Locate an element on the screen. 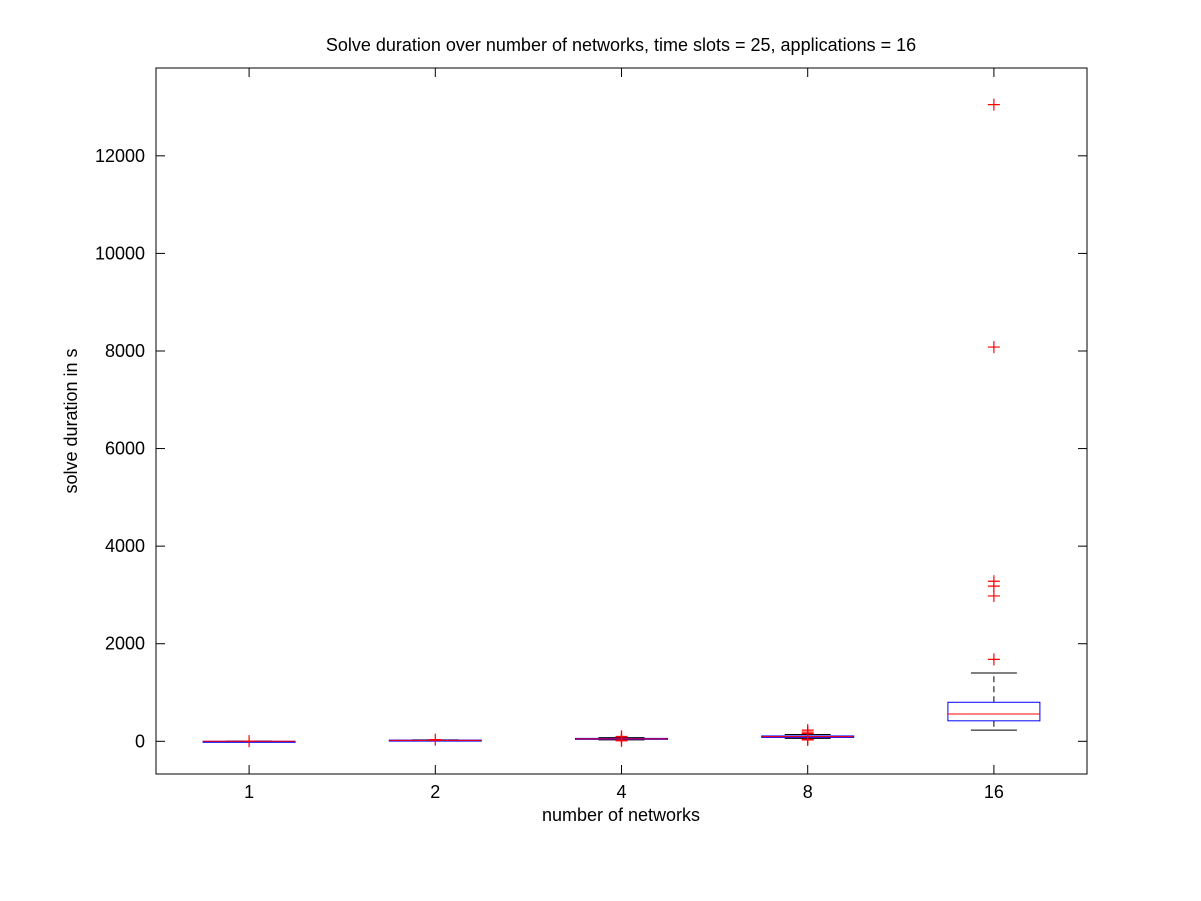 The height and width of the screenshot is (901, 1201). y-tick-label: 10000 is located at coordinates (120, 253).